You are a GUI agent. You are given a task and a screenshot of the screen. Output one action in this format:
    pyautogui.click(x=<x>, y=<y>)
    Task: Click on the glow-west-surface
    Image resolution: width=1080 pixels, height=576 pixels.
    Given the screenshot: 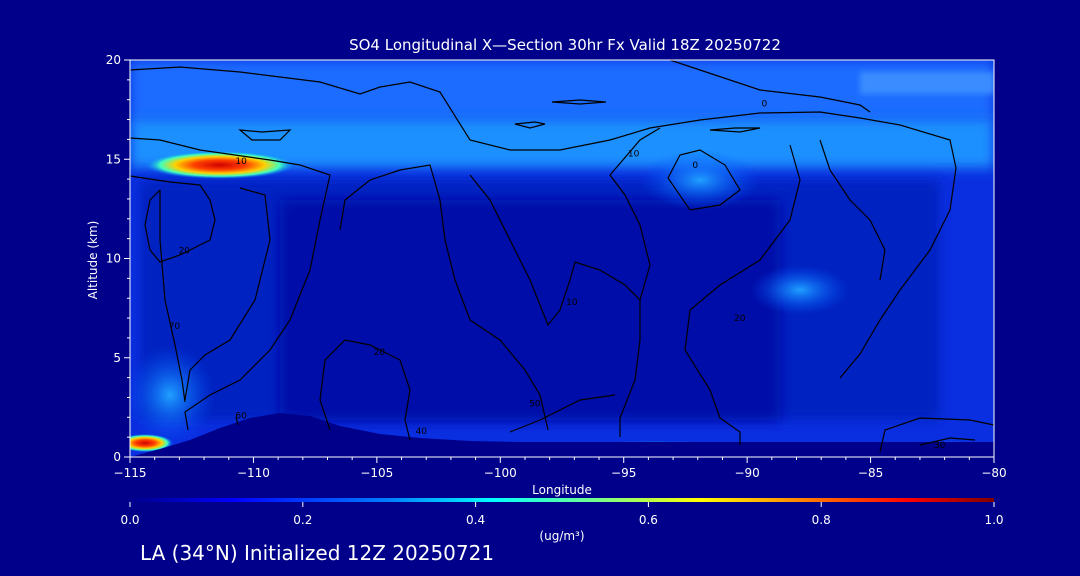 What is the action you would take?
    pyautogui.click(x=172, y=395)
    